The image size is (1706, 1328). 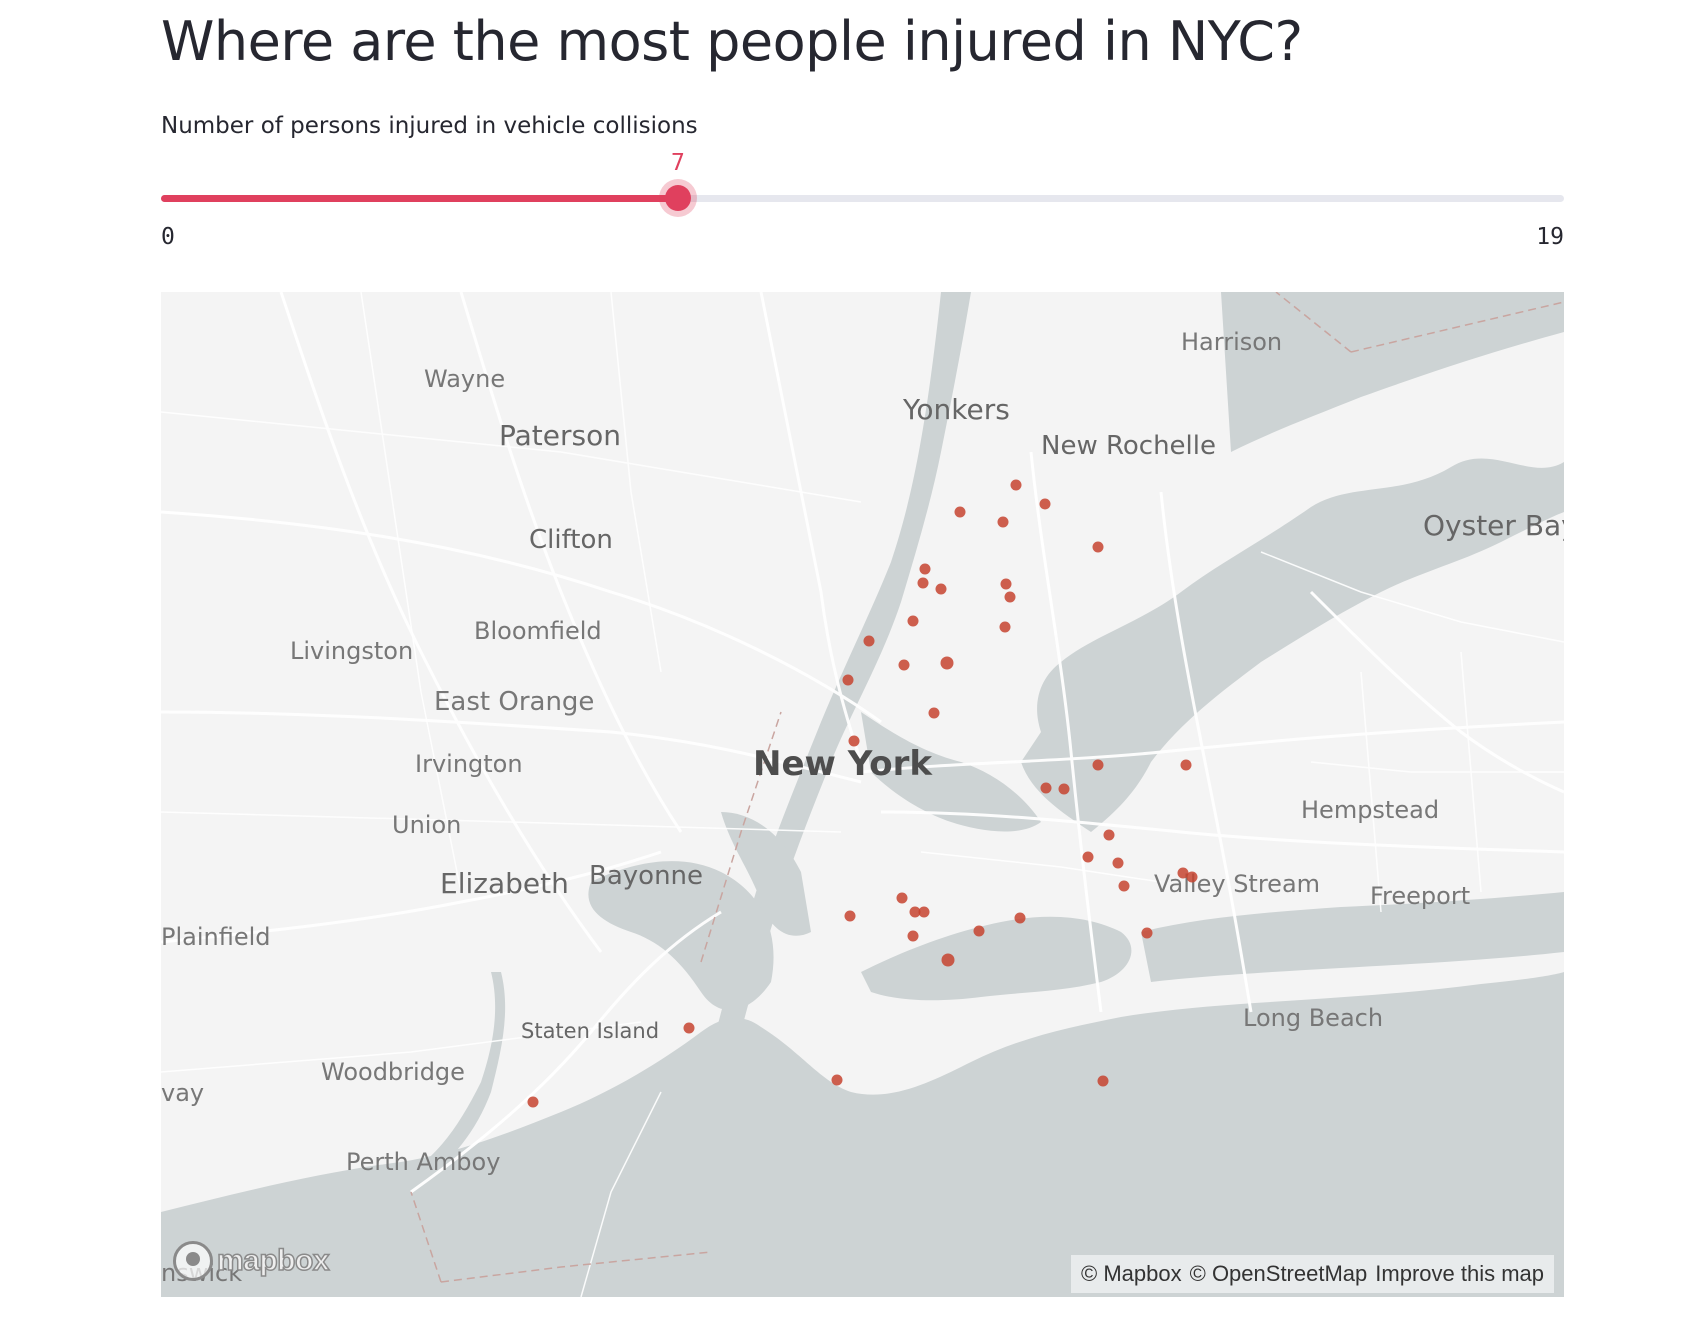 I want to click on label-clifton: Clifton, so click(x=571, y=540).